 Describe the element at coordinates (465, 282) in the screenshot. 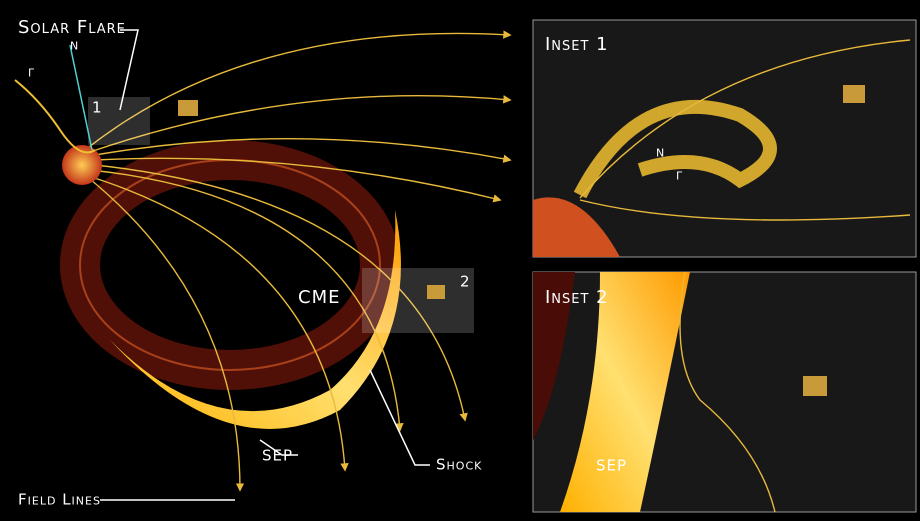

I see `label: 2` at that location.